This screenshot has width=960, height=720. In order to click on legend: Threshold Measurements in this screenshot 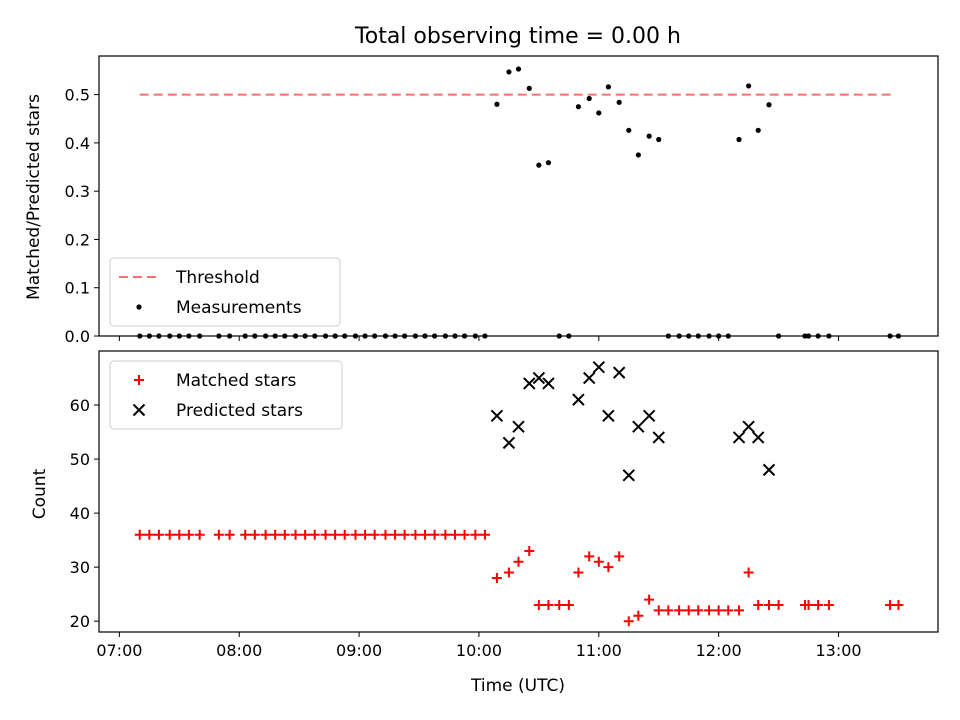, I will do `click(225, 292)`.